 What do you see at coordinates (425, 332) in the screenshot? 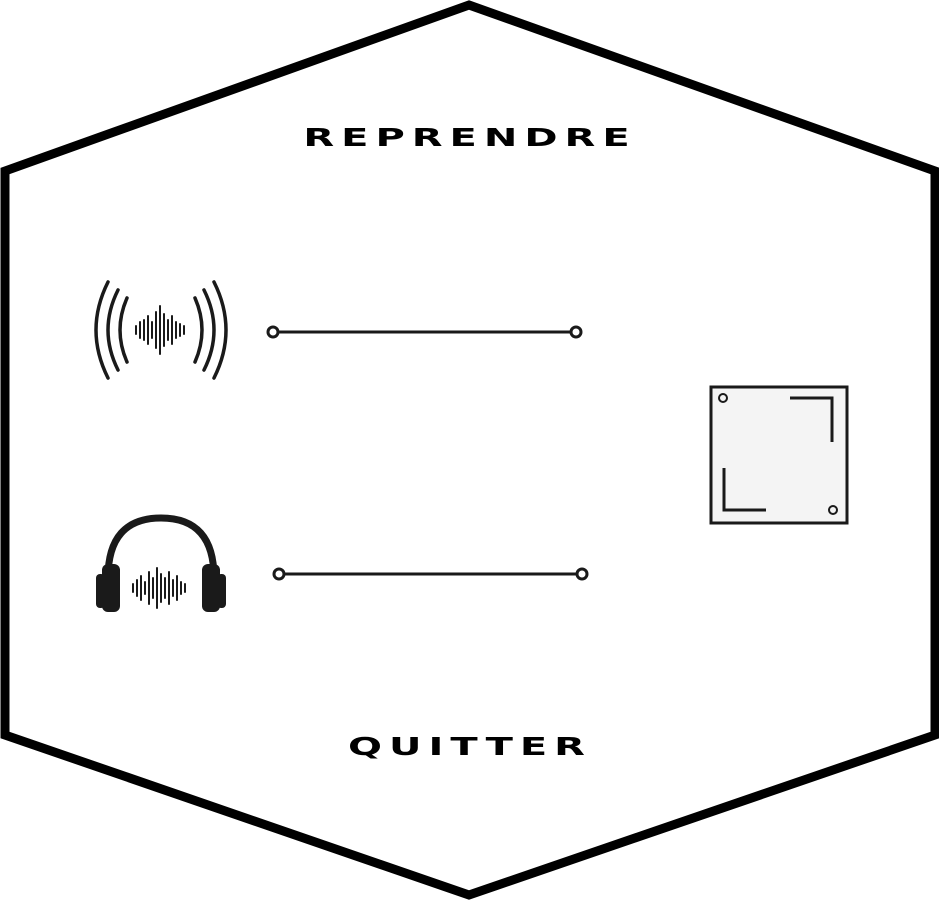
I see `music-volume-slider` at bounding box center [425, 332].